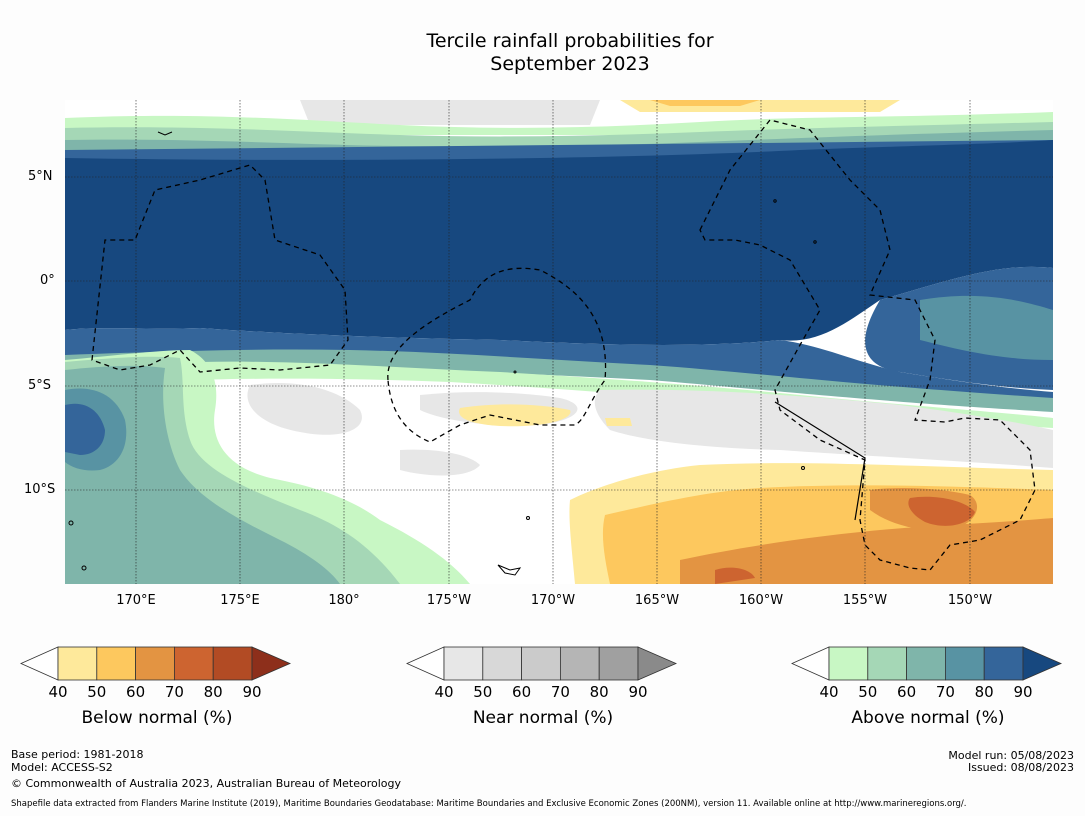  Describe the element at coordinates (907, 692) in the screenshot. I see `colorbar-above-tick-label: 60` at that location.